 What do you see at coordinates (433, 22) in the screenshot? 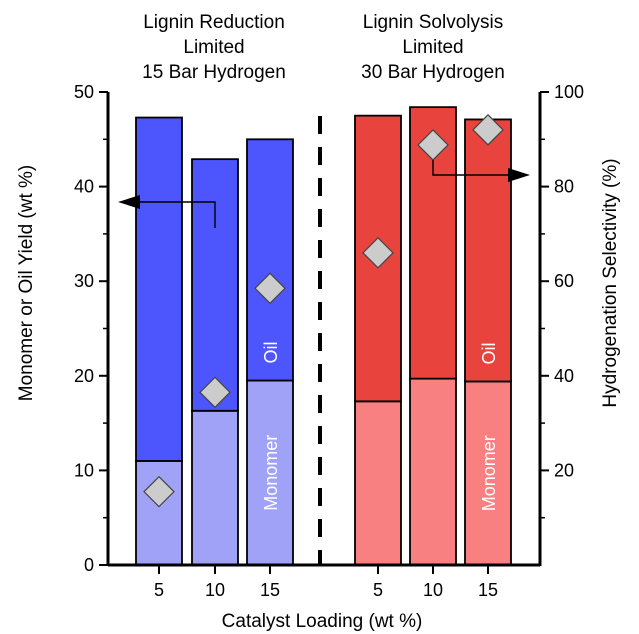
I see `group-title-line: Lignin Solvolysis` at bounding box center [433, 22].